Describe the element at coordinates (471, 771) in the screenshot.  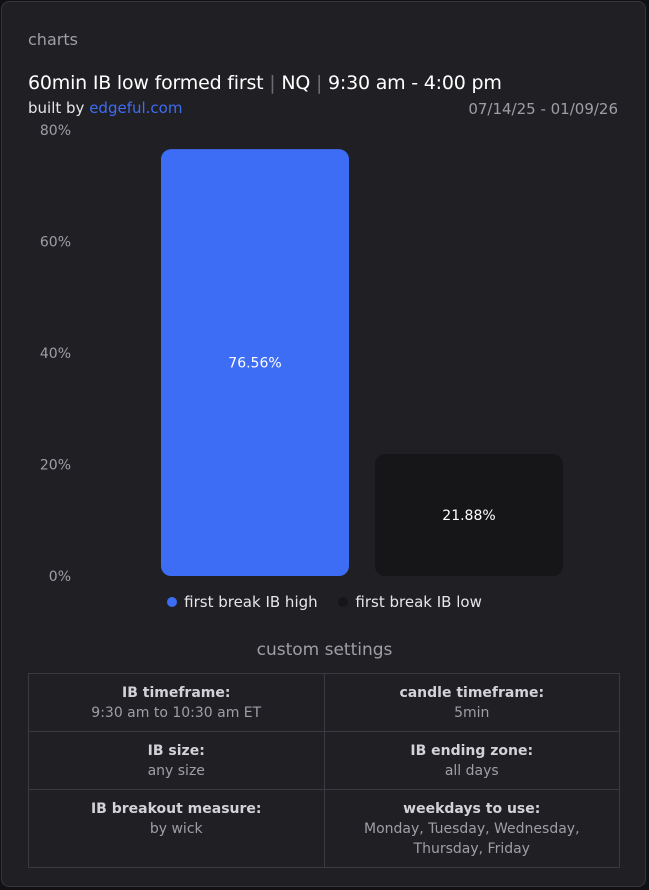
I see `setting-value: all days` at that location.